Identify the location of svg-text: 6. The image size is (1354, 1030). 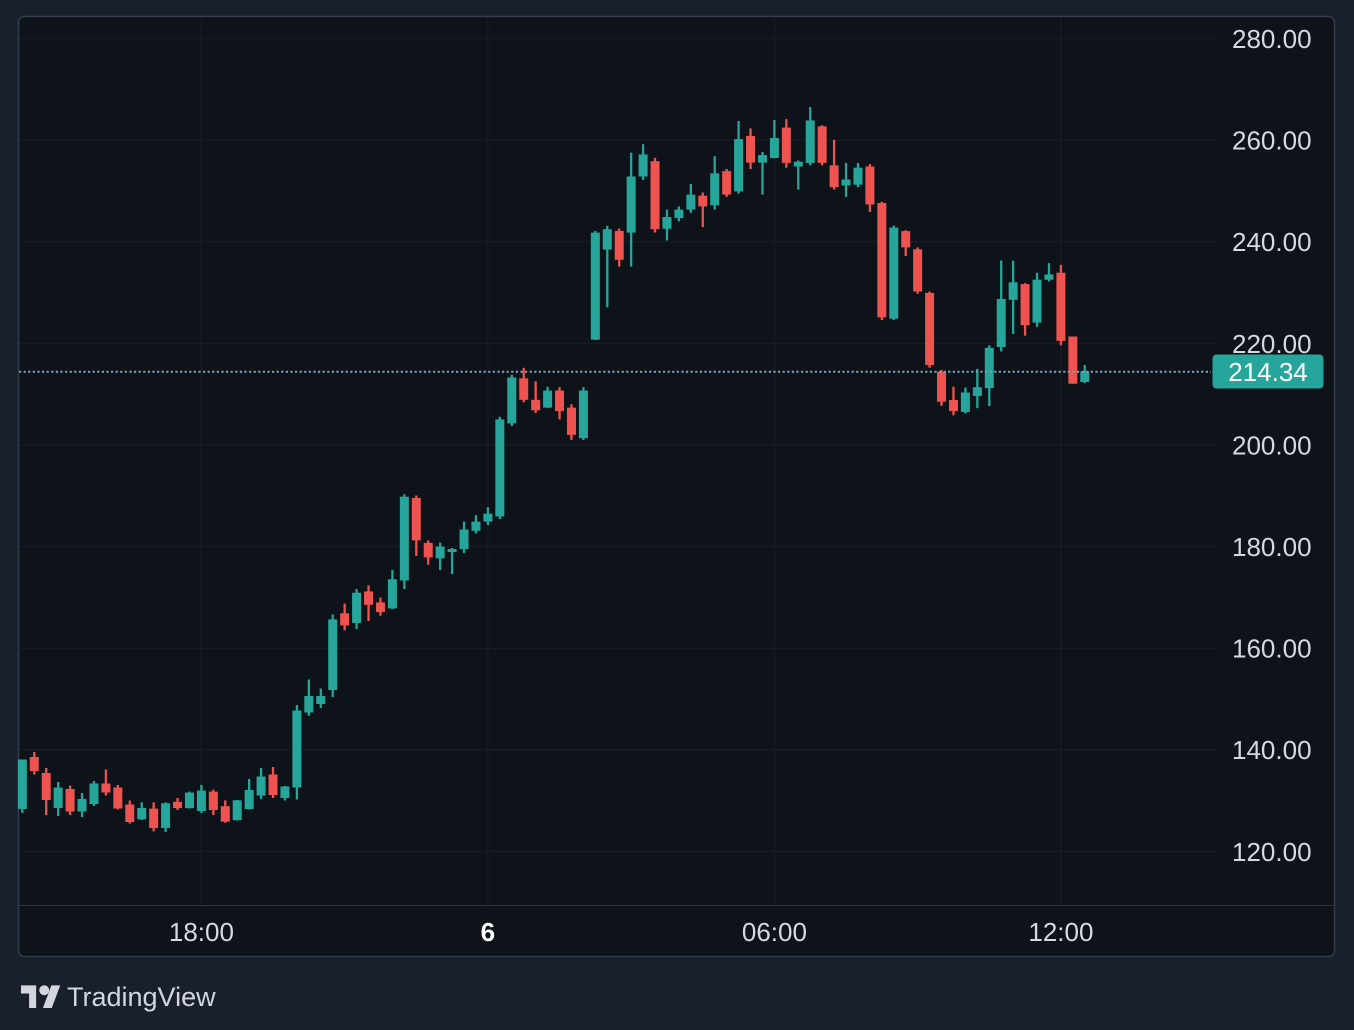
(488, 932).